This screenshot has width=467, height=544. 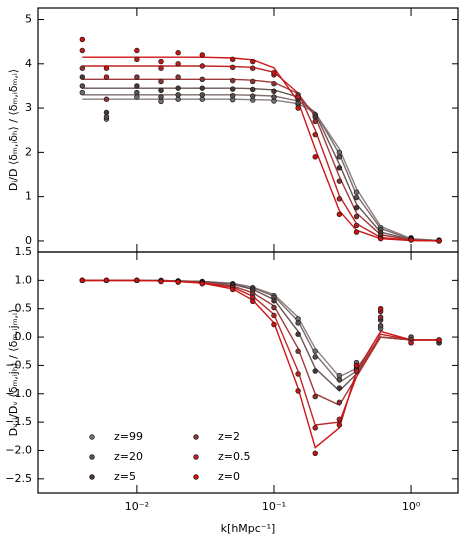 What do you see at coordinates (411, 506) in the screenshot?
I see `x-tick-label: 10⁰` at bounding box center [411, 506].